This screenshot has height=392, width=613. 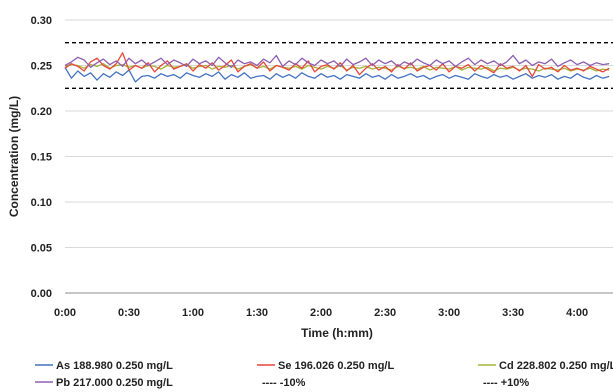 What do you see at coordinates (114, 366) in the screenshot?
I see `legend-label: As 188.980 0.250 mg/L` at bounding box center [114, 366].